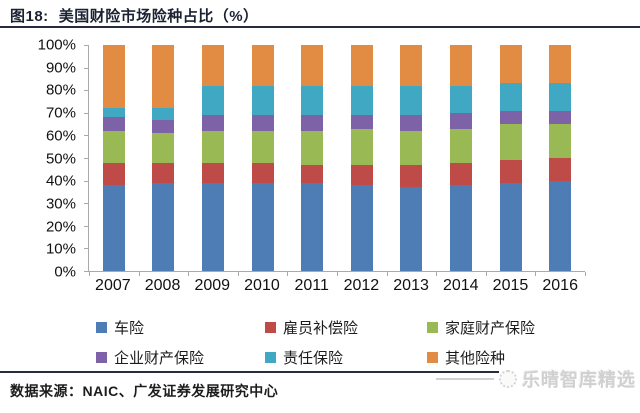 This screenshot has height=413, width=640. I want to click on figure-label: 图18:, so click(29, 16).